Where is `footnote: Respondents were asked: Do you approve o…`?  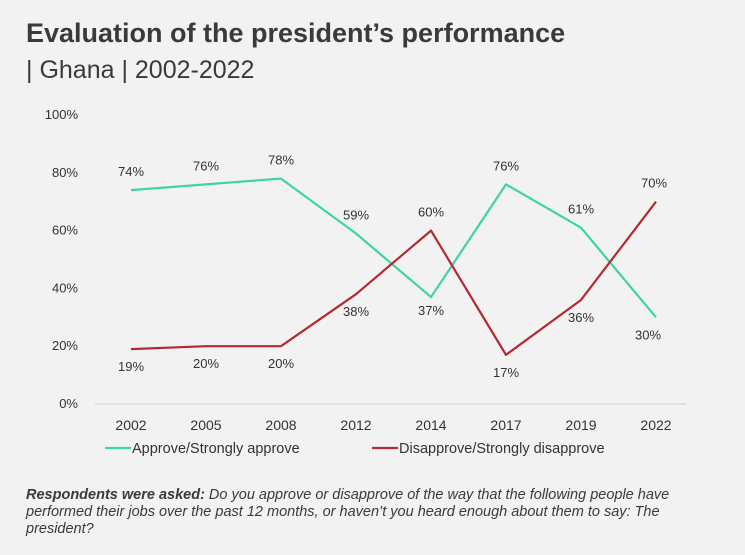 footnote: Respondents were asked: Do you approve o… is located at coordinates (376, 512).